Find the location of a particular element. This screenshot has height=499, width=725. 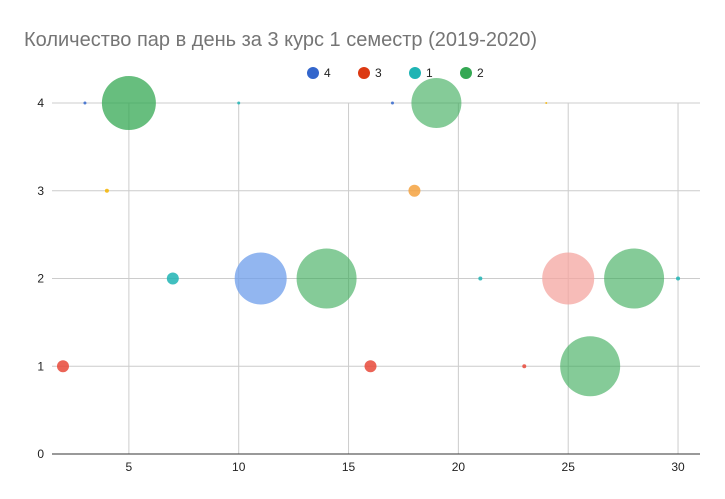

legend: 4 3 1 2 is located at coordinates (395, 73).